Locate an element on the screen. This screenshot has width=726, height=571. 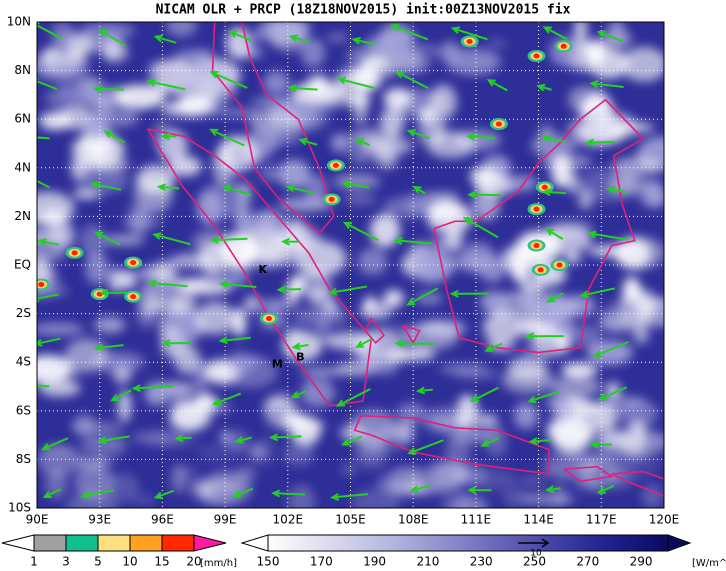
colorbar-cell is located at coordinates (114, 543).